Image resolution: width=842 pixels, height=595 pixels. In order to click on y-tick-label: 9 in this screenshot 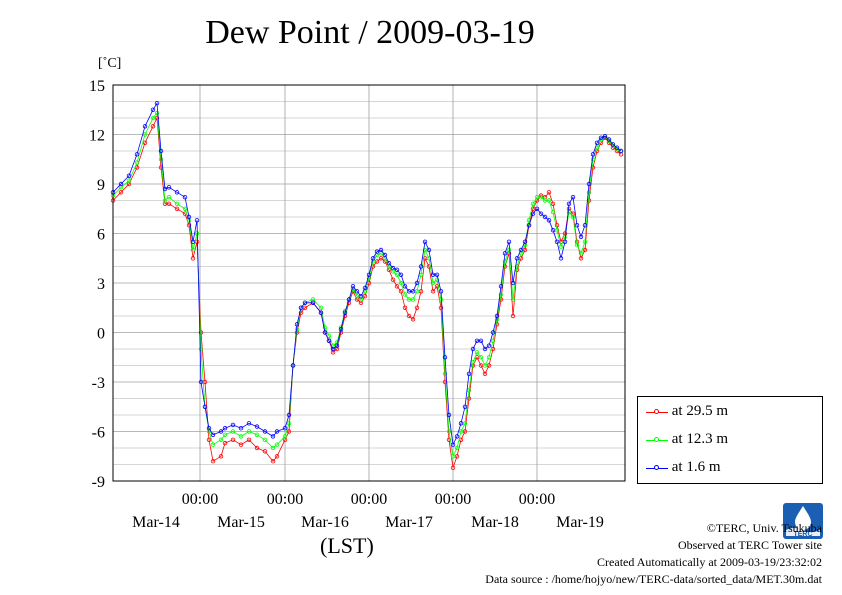, I will do `click(101, 185)`.